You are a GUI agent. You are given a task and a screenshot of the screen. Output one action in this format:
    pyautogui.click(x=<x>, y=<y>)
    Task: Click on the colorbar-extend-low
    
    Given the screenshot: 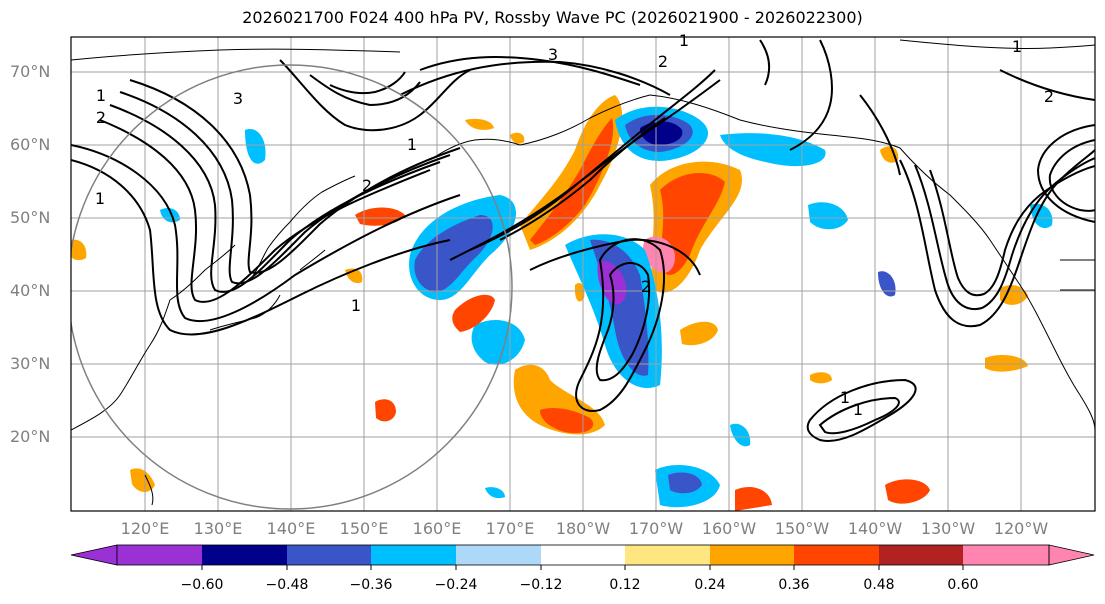 What is the action you would take?
    pyautogui.click(x=94, y=555)
    